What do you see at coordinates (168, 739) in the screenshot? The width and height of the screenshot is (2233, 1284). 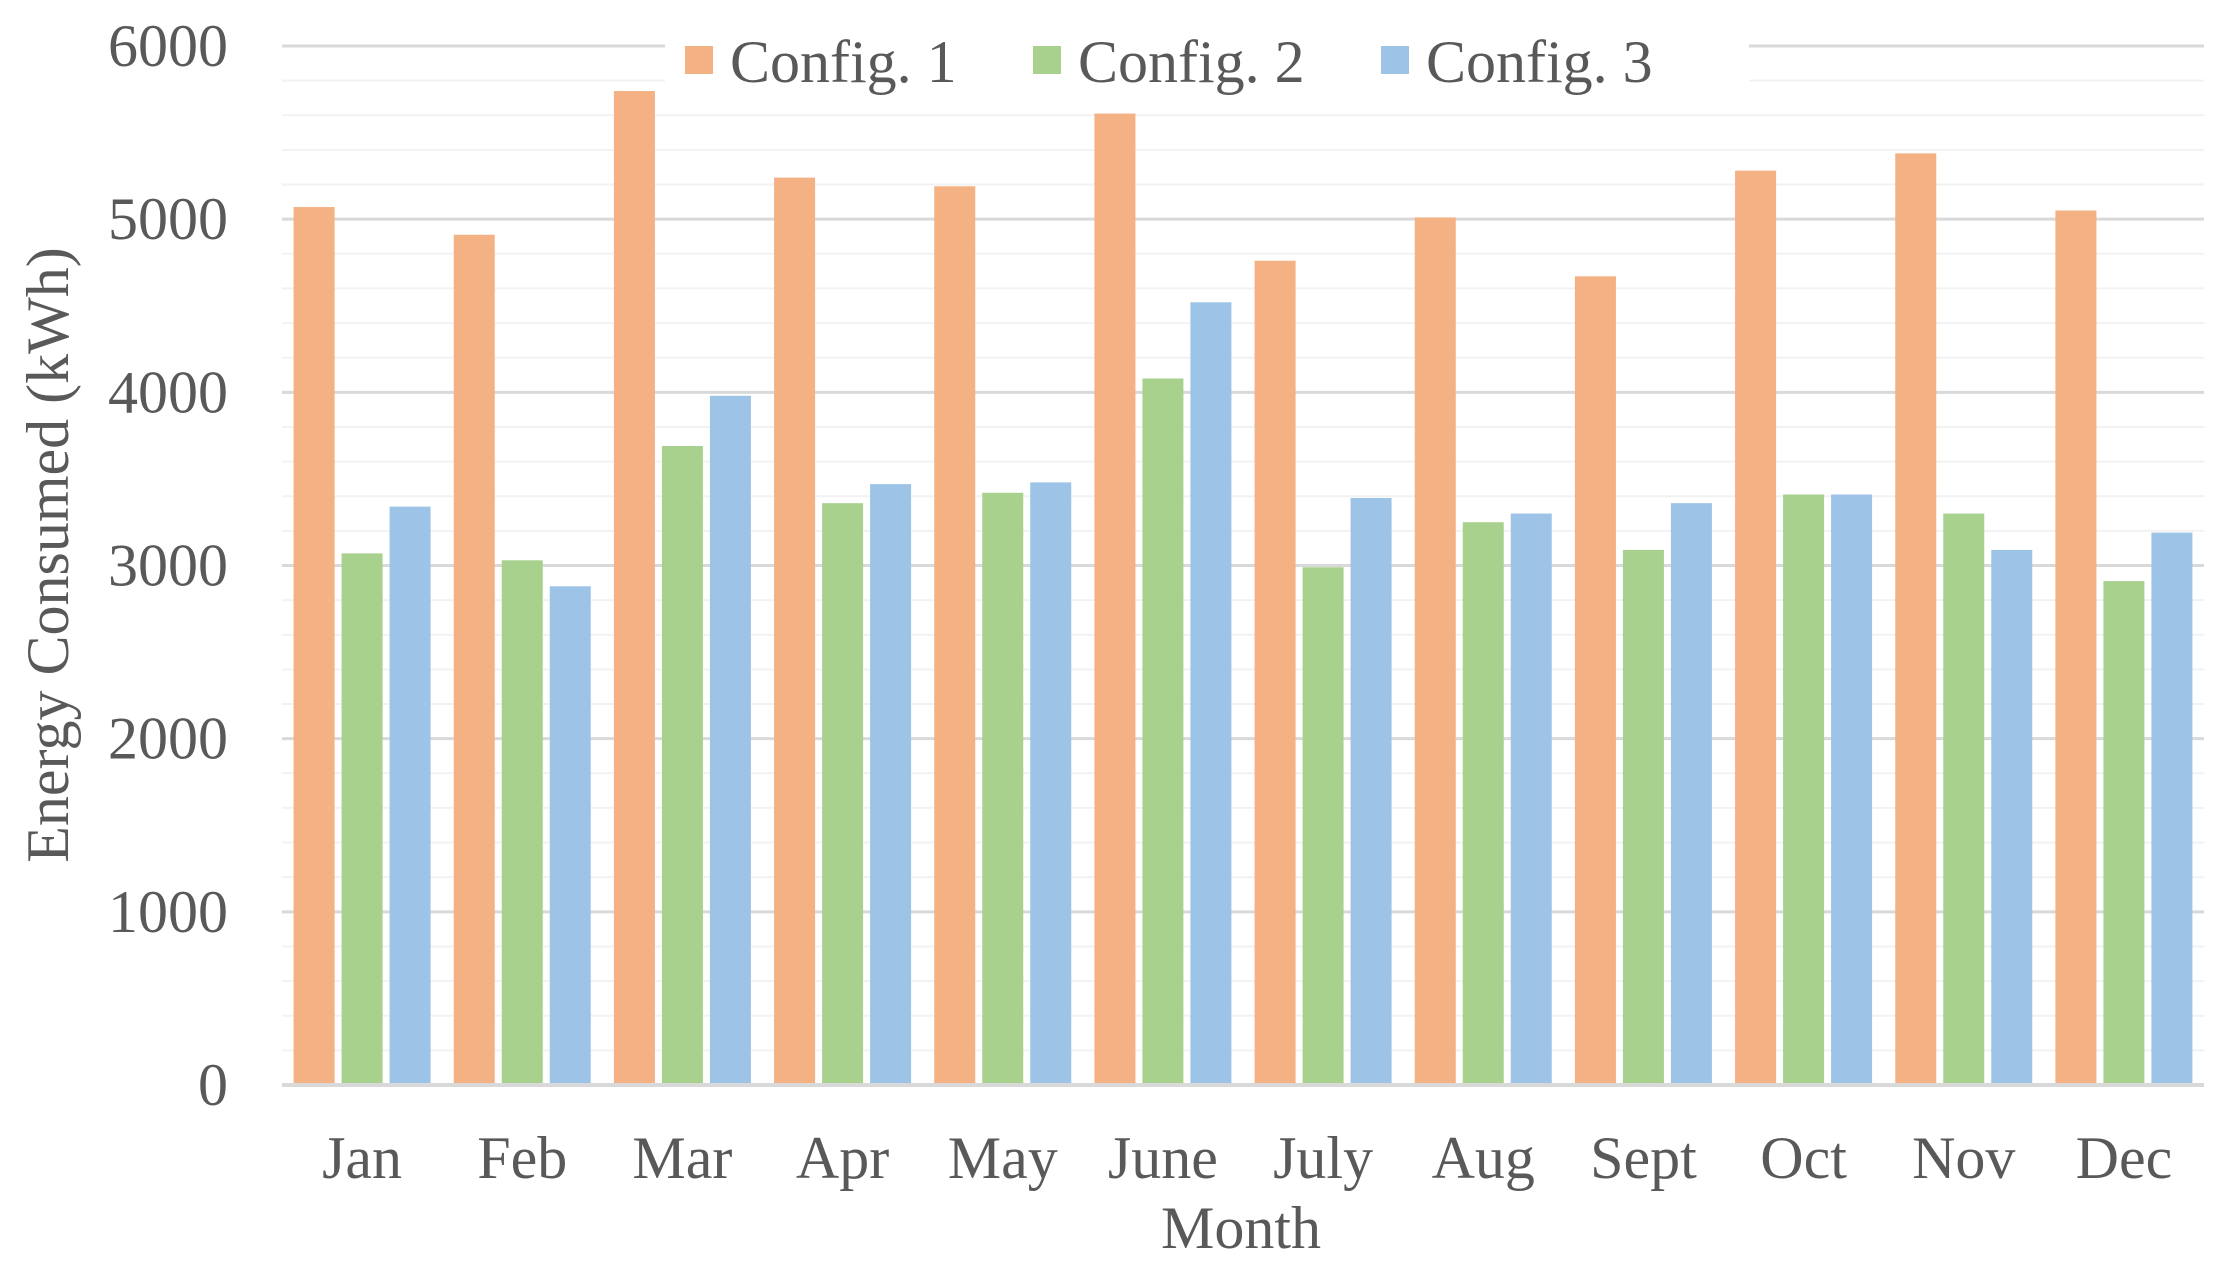 I see `y-tick-label: 2000` at bounding box center [168, 739].